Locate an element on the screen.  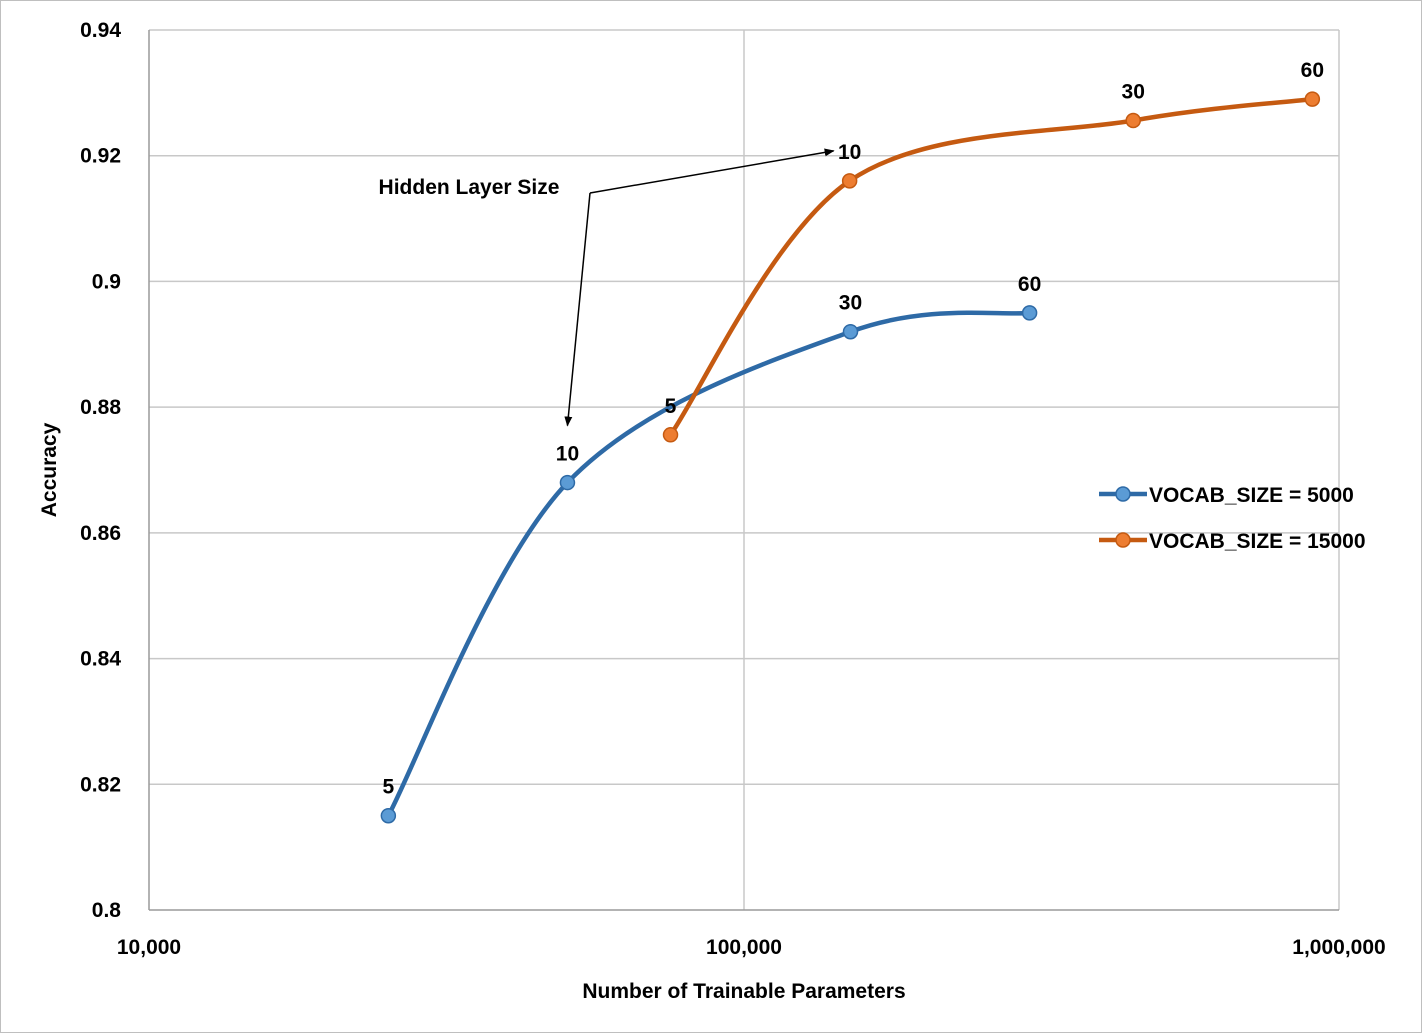
x-tick-label: 100,000 is located at coordinates (744, 947).